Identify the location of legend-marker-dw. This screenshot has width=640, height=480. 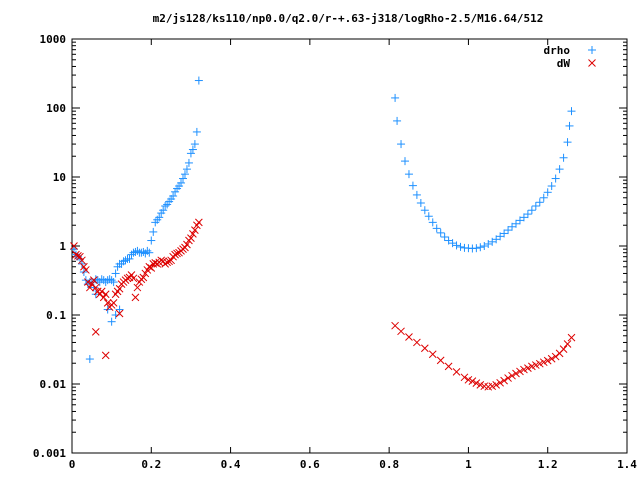
(592, 63).